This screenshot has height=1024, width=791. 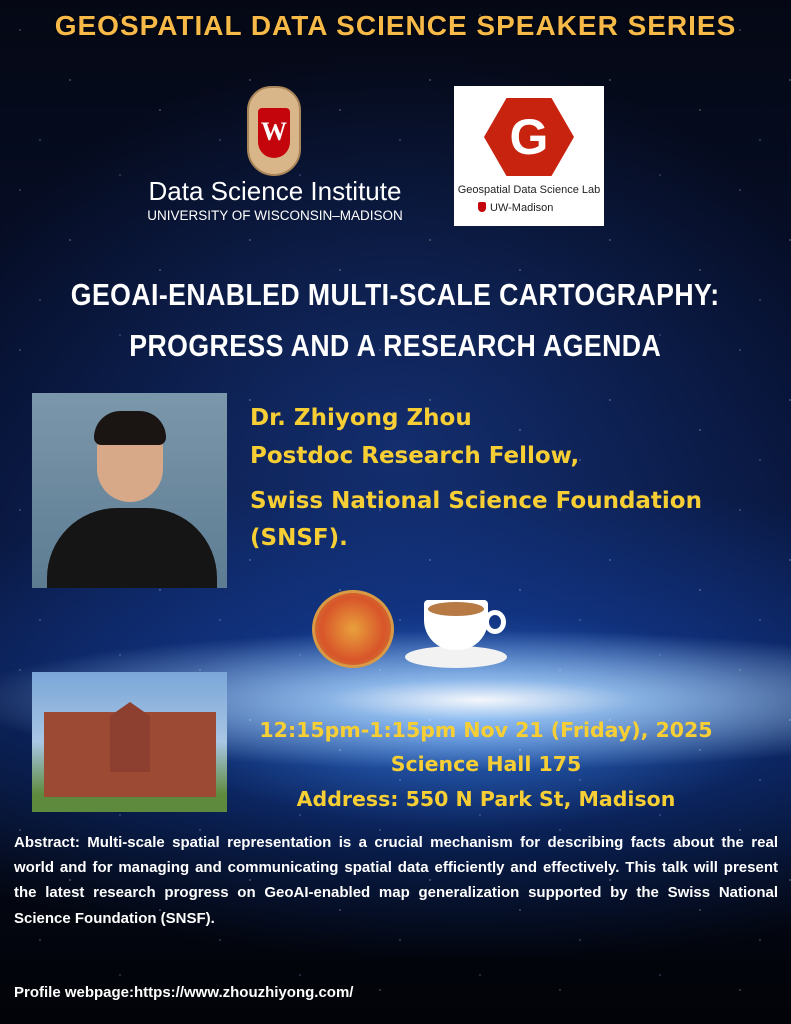 I want to click on uw-crest-logo: W, so click(x=274, y=131).